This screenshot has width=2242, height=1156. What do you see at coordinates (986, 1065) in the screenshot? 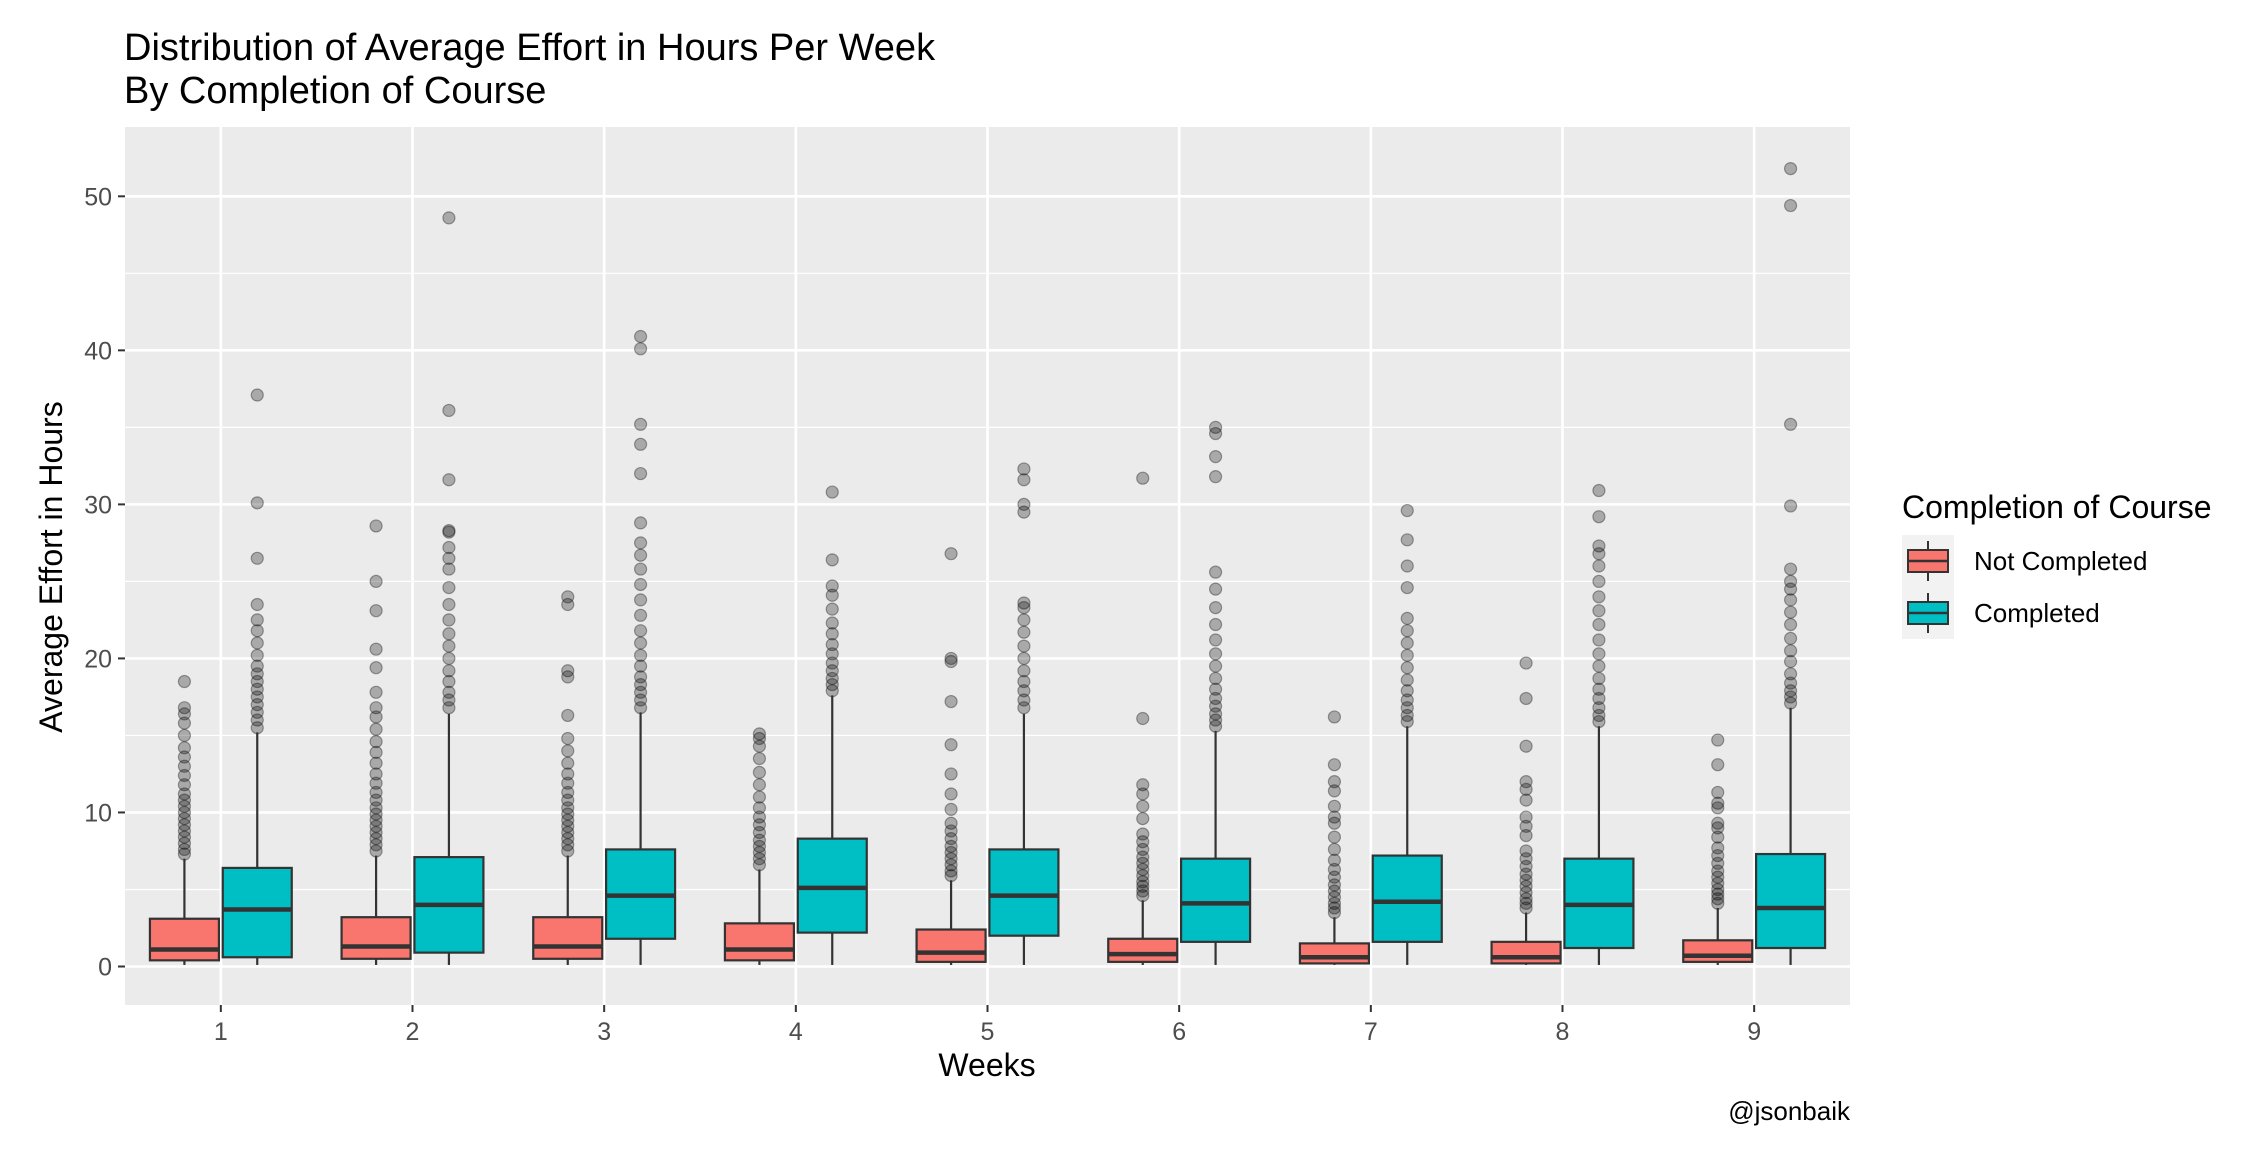
I see `x-axis-title: Weeks` at bounding box center [986, 1065].